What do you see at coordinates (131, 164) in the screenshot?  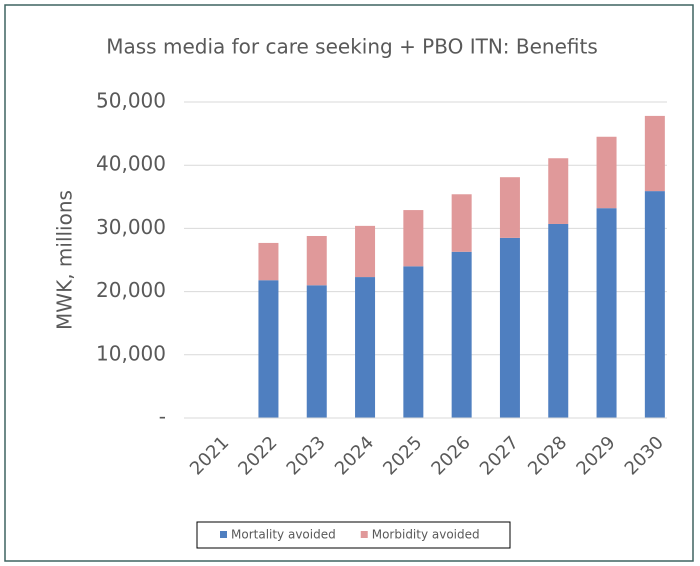 I see `y-tick-label: 40,000` at bounding box center [131, 164].